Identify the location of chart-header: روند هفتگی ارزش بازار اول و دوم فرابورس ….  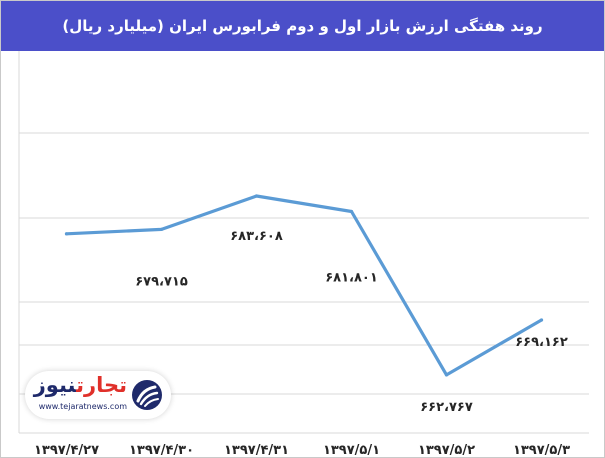
(302, 26).